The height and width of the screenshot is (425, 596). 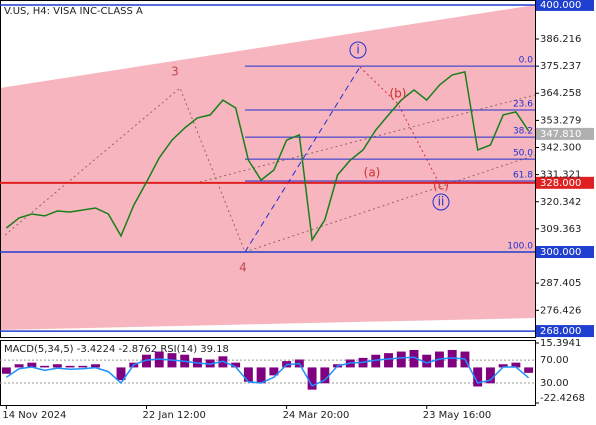 What do you see at coordinates (560, 229) in the screenshot?
I see `y-tick-label: 309.363` at bounding box center [560, 229].